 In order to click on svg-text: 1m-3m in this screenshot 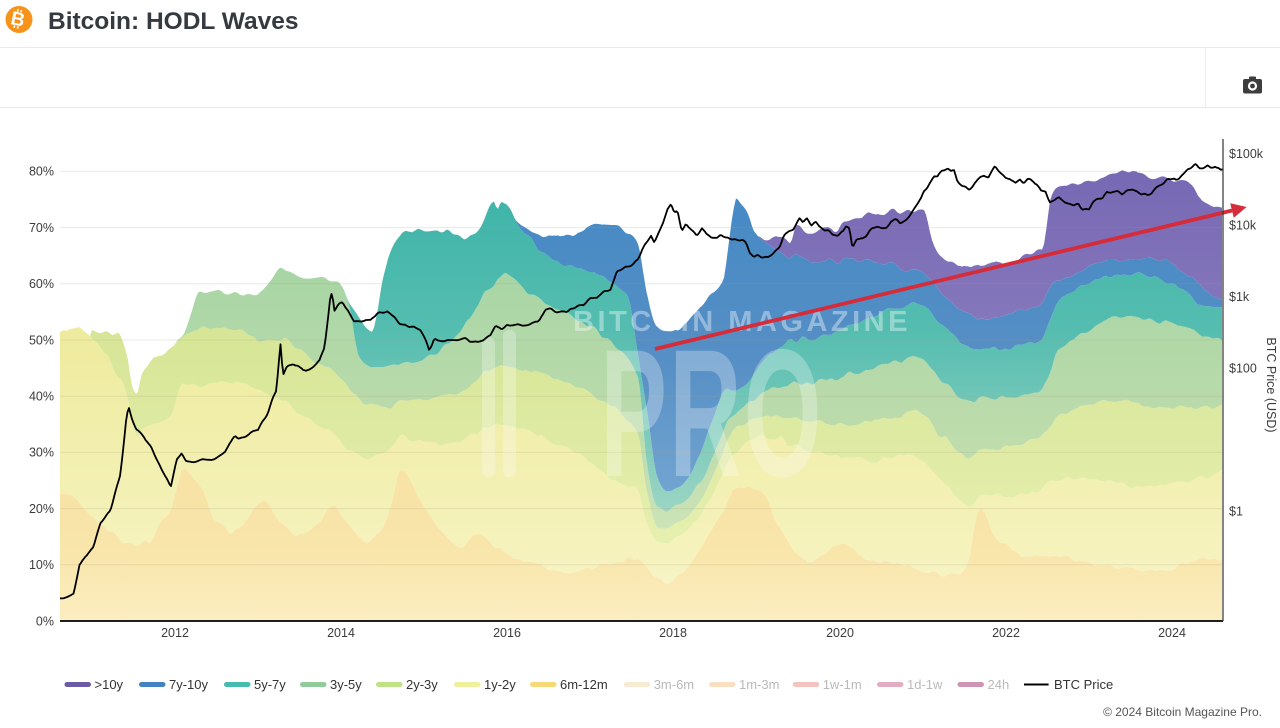, I will do `click(759, 684)`.